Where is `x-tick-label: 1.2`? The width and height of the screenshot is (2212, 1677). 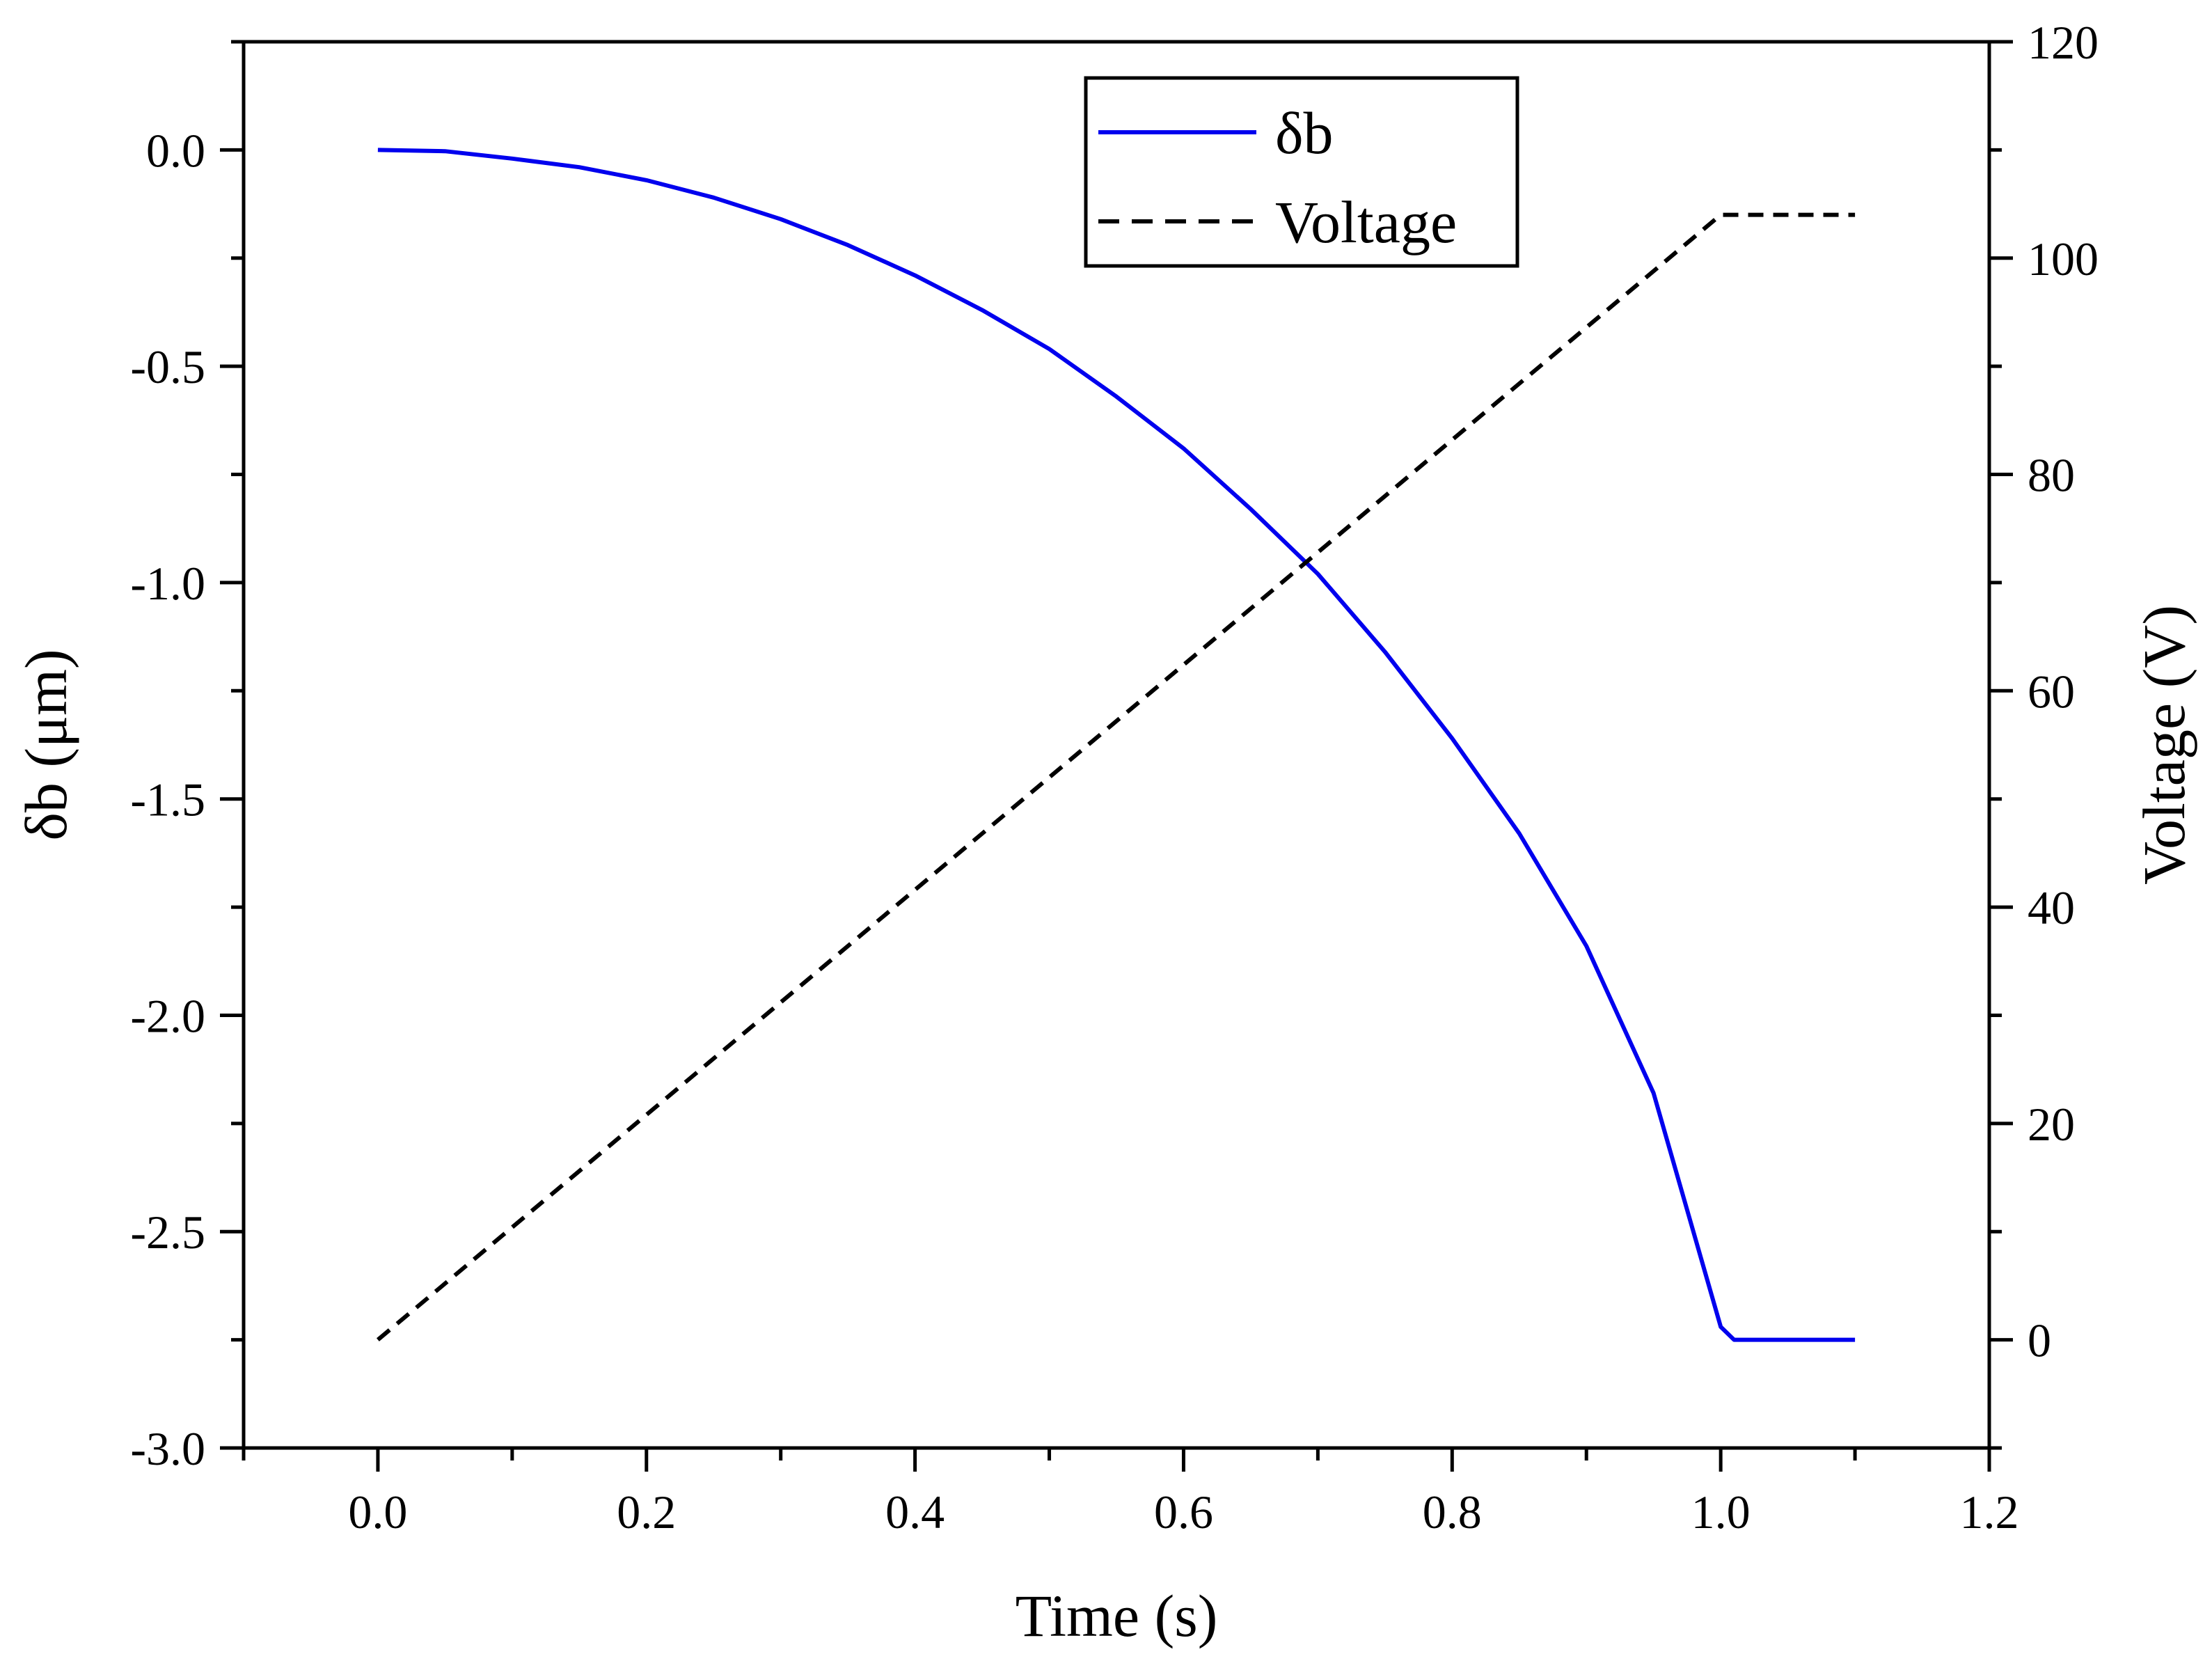
x-tick-label: 1.2 is located at coordinates (1990, 1512).